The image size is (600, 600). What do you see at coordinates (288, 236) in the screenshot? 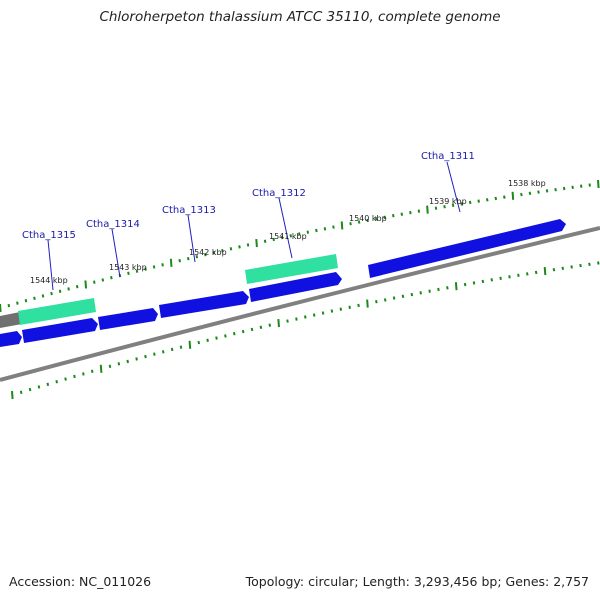
I see `scale-label-1541: 1541 kbp` at bounding box center [288, 236].